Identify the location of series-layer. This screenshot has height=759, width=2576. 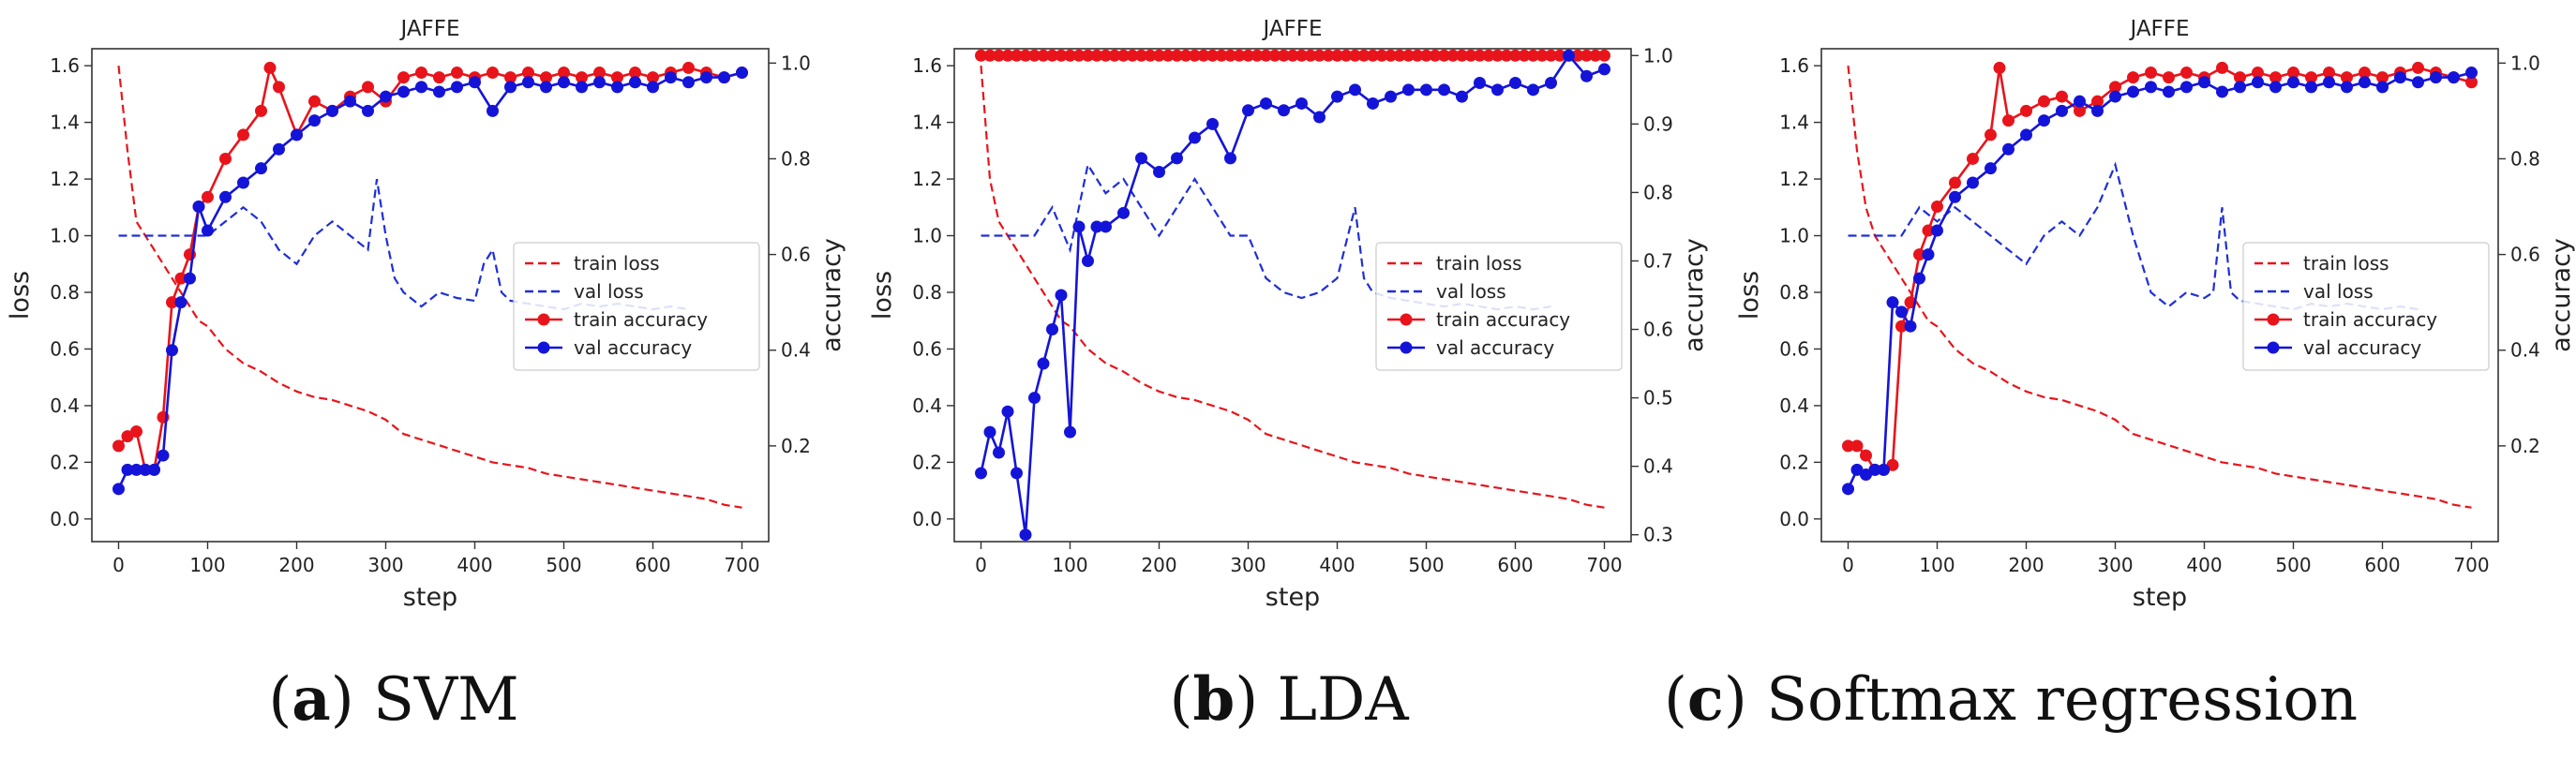
(2160, 285).